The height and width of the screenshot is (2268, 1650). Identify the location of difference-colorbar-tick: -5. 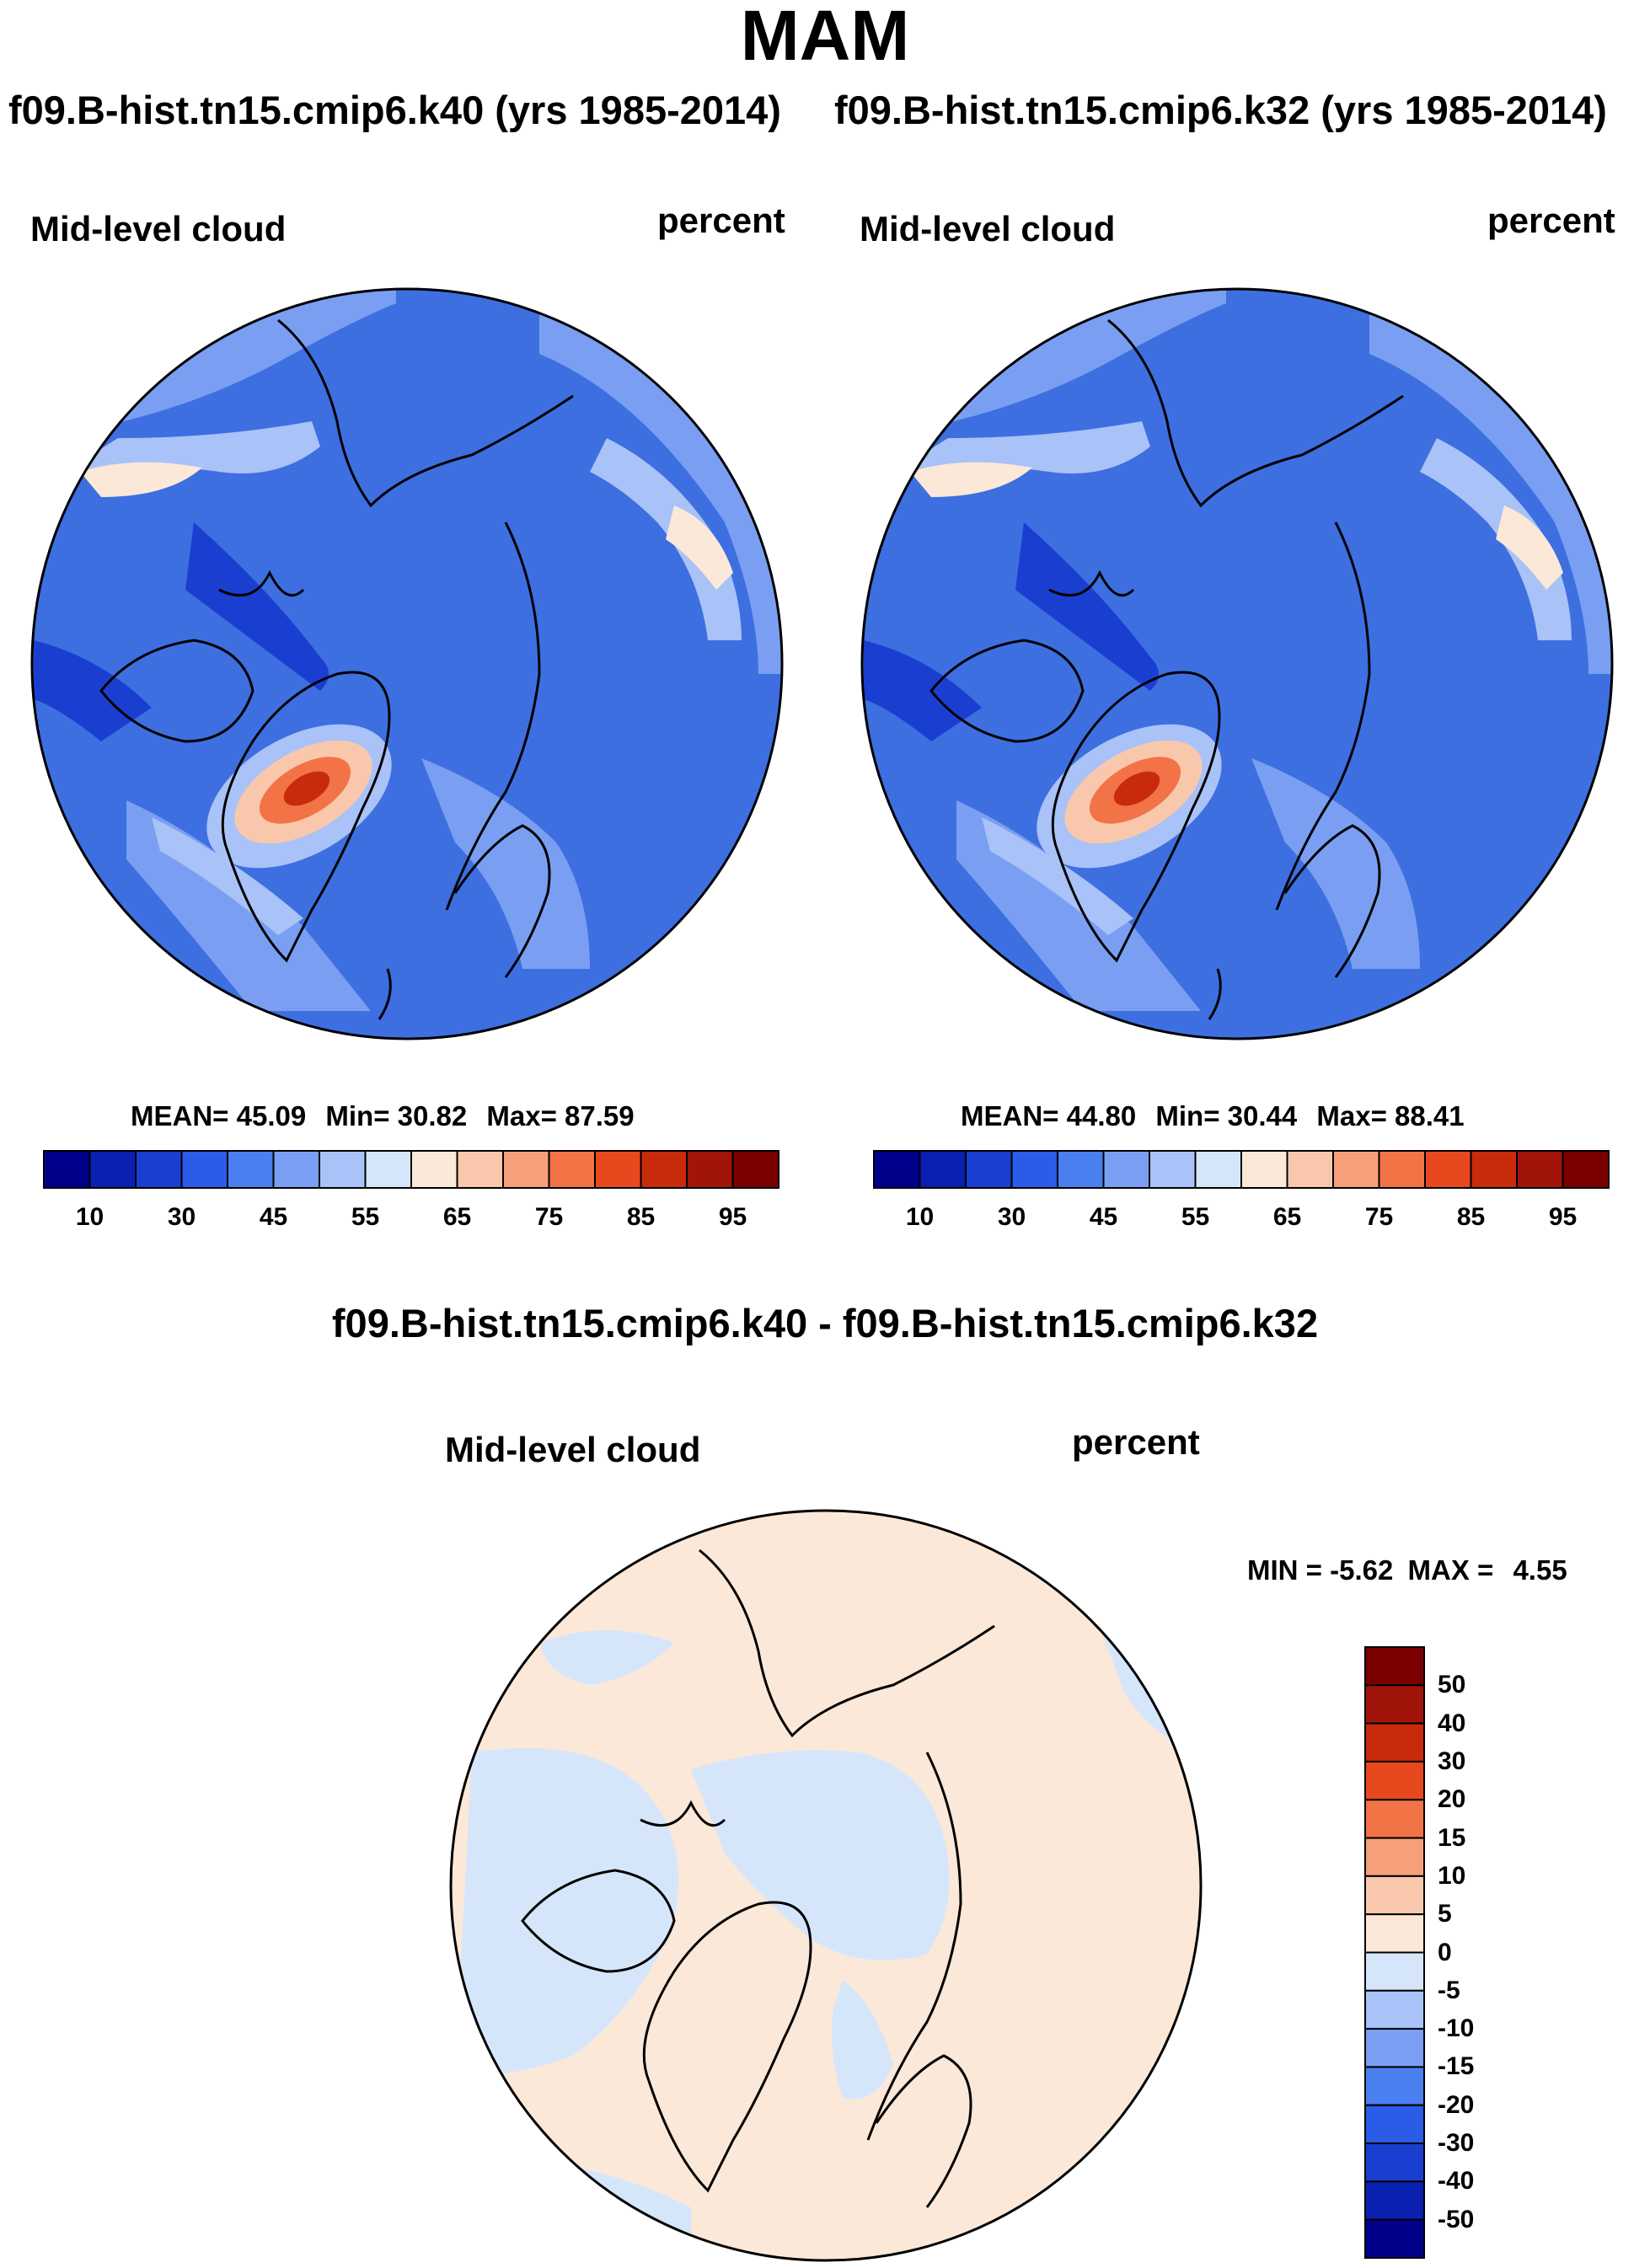
(1449, 1990).